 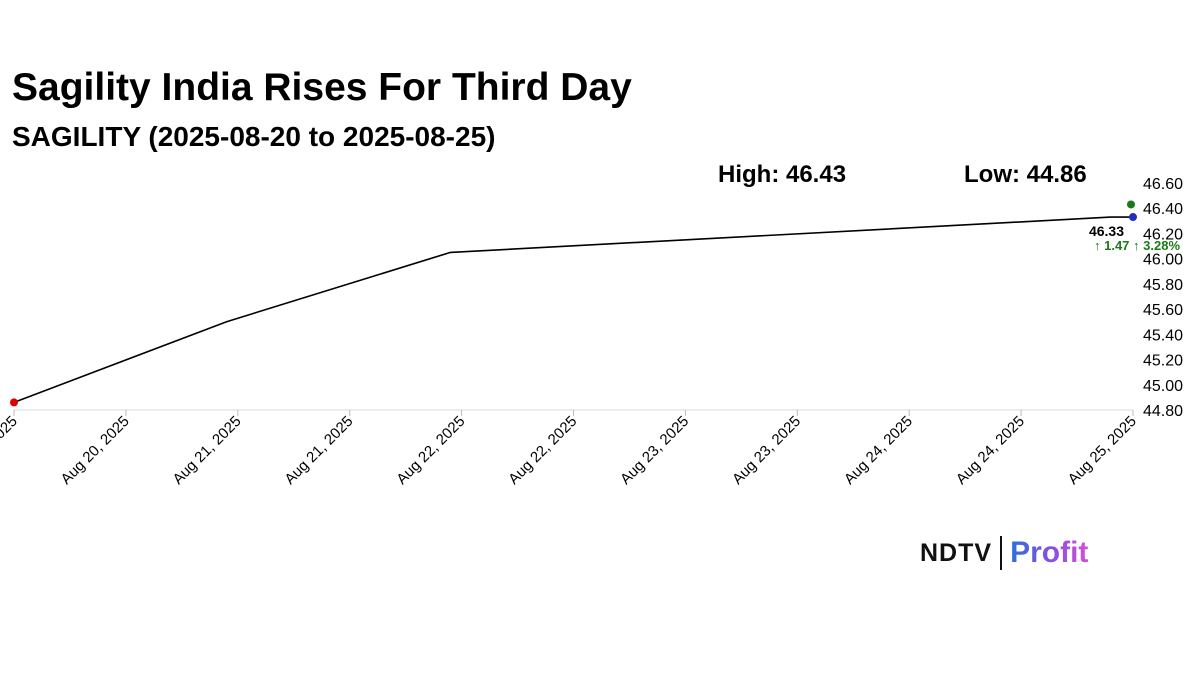 What do you see at coordinates (1102, 450) in the screenshot?
I see `x-tick-label: Aug 25, 2025` at bounding box center [1102, 450].